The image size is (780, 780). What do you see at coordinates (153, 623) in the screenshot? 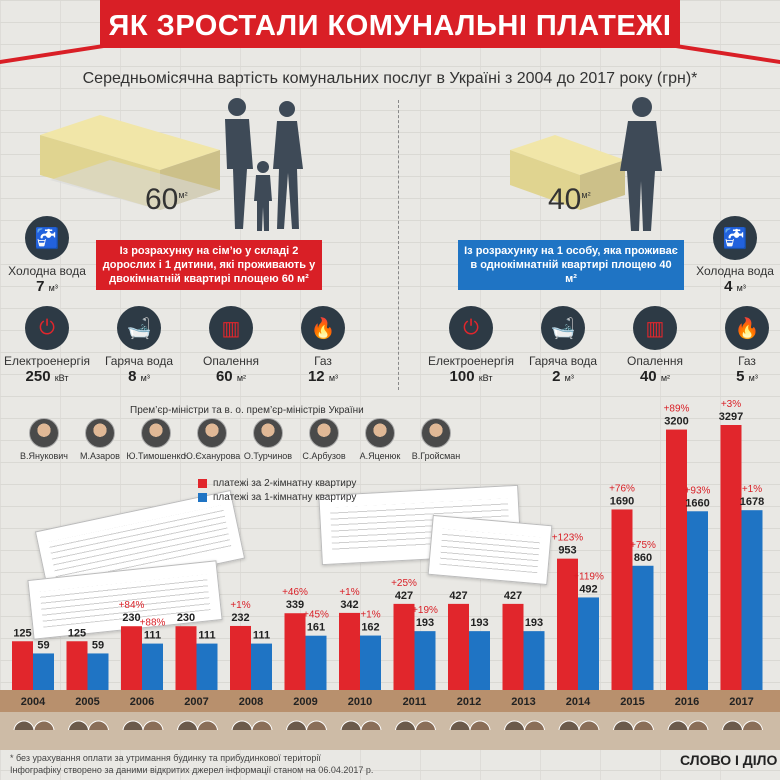
I see `change-label-1room: +88%` at bounding box center [153, 623].